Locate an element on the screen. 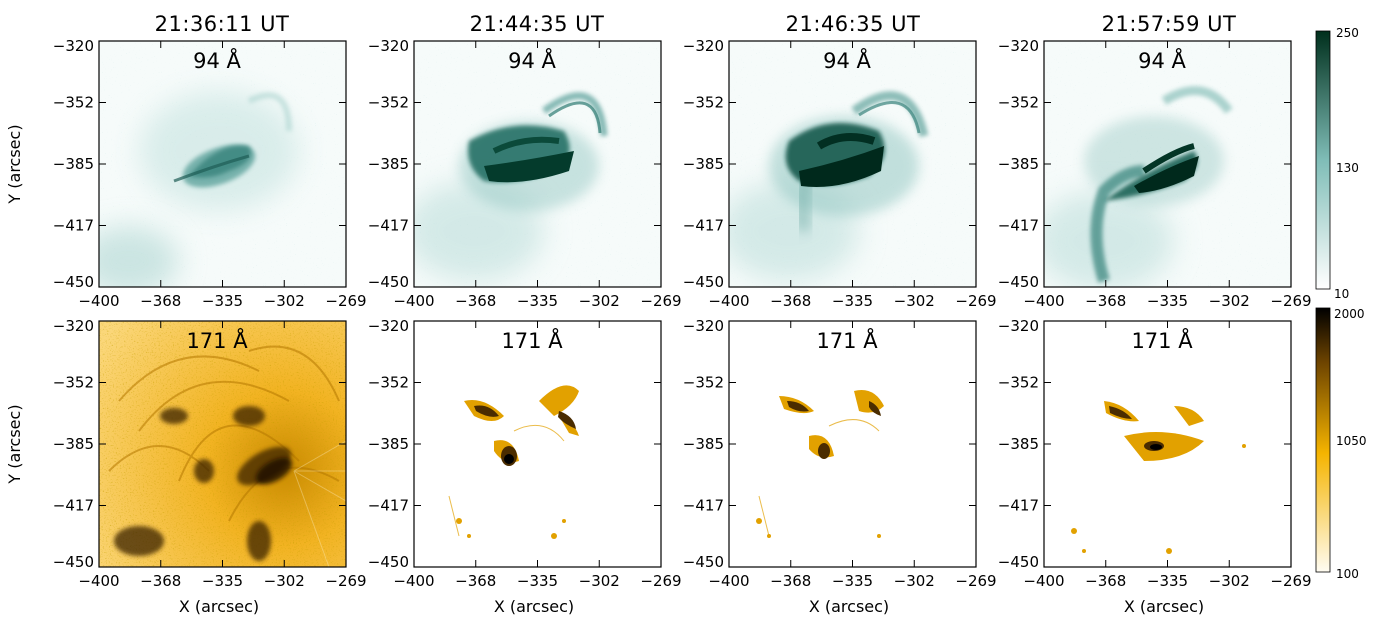 The height and width of the screenshot is (617, 1384). x-tick-label-171-t4-1: −368 is located at coordinates (1105, 581).